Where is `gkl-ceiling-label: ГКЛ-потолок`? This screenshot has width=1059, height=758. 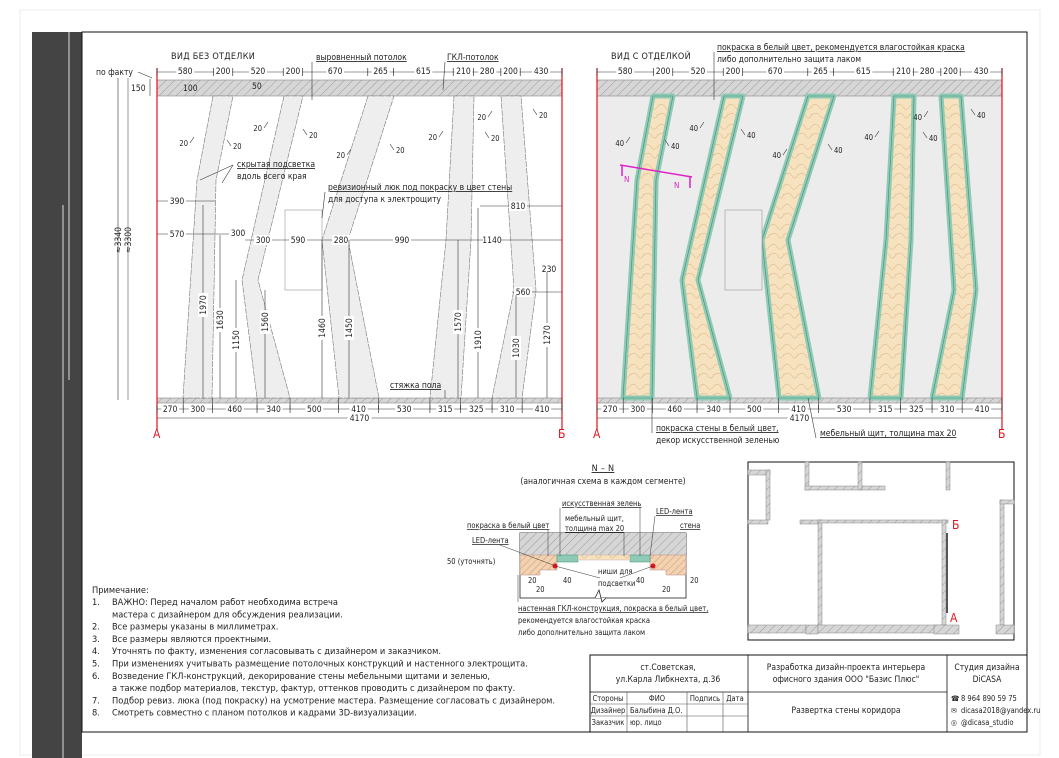 gkl-ceiling-label: ГКЛ-потолок is located at coordinates (473, 58).